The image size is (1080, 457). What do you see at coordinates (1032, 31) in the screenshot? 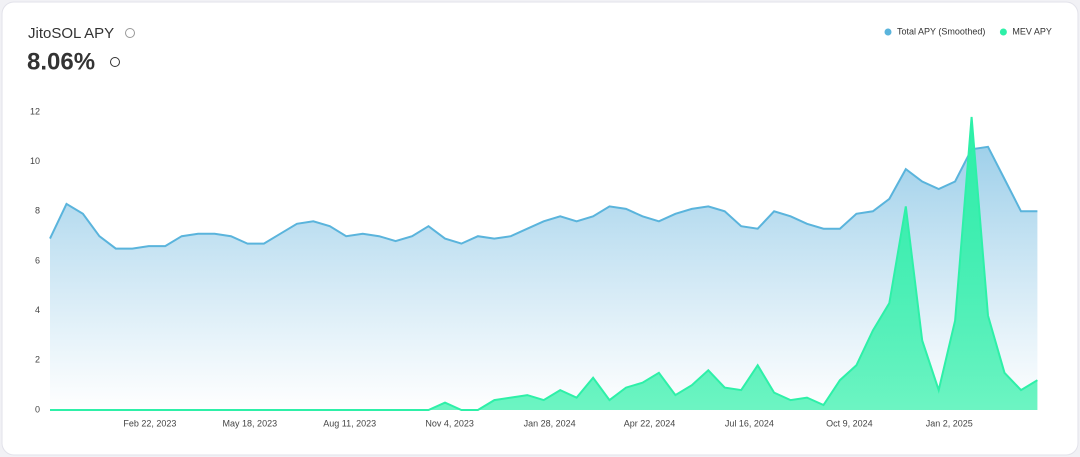
I see `legend-label: MEV APY` at bounding box center [1032, 31].